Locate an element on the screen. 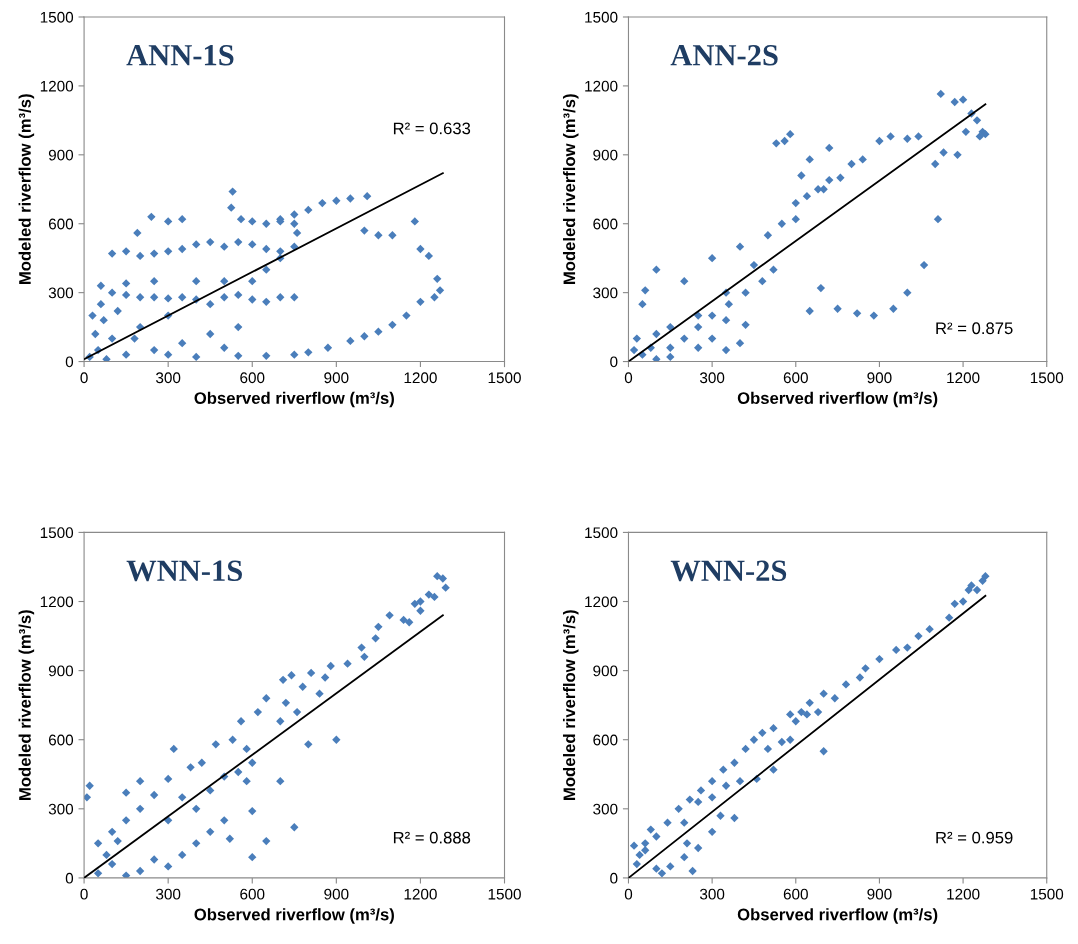  text: WNN-2S is located at coordinates (728, 571).